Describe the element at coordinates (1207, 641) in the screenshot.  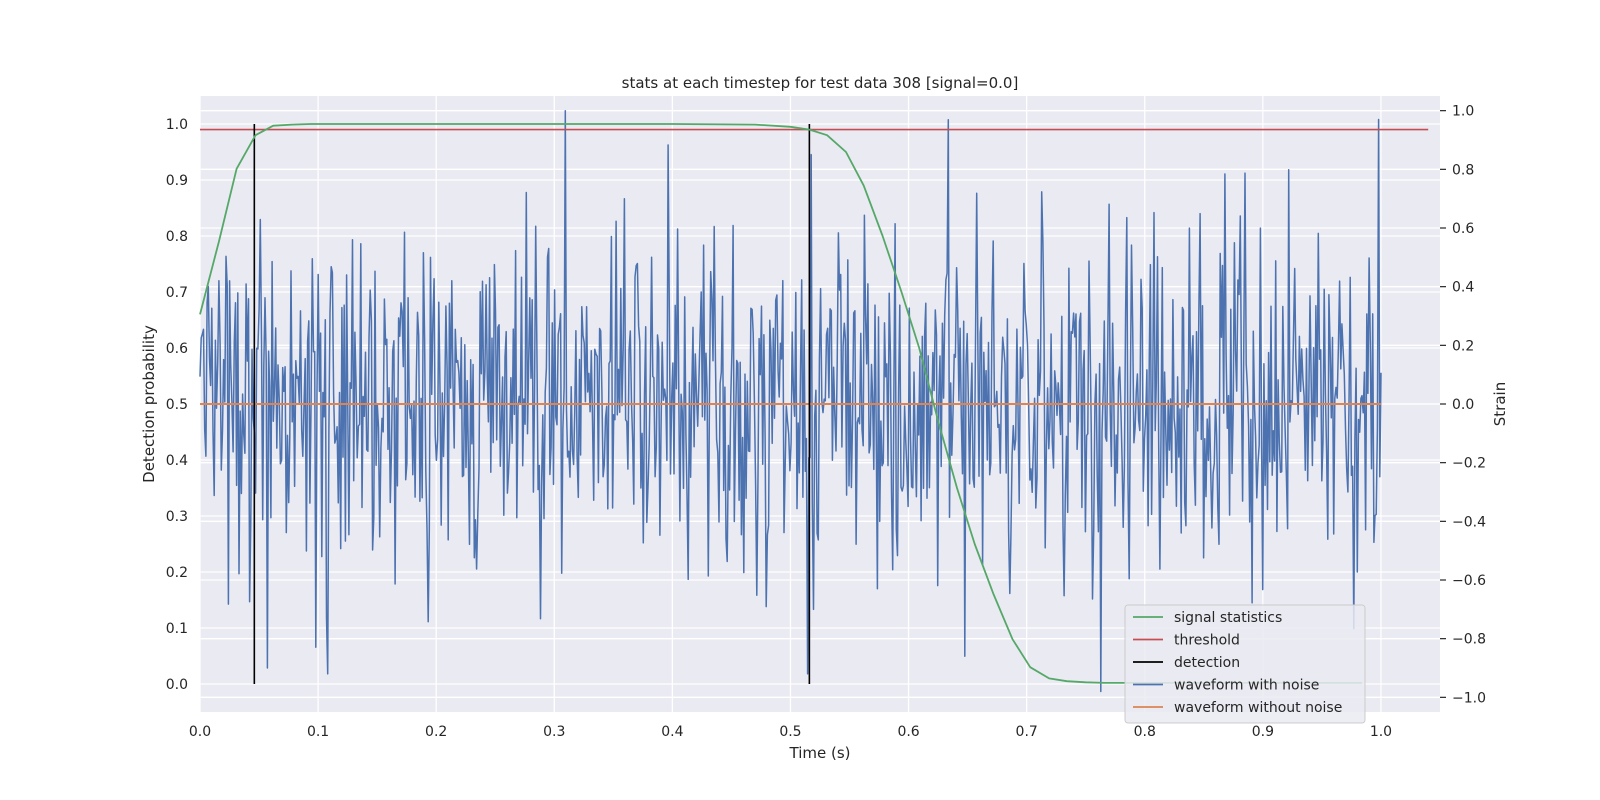
I see `legend-label-threshold: threshold` at that location.